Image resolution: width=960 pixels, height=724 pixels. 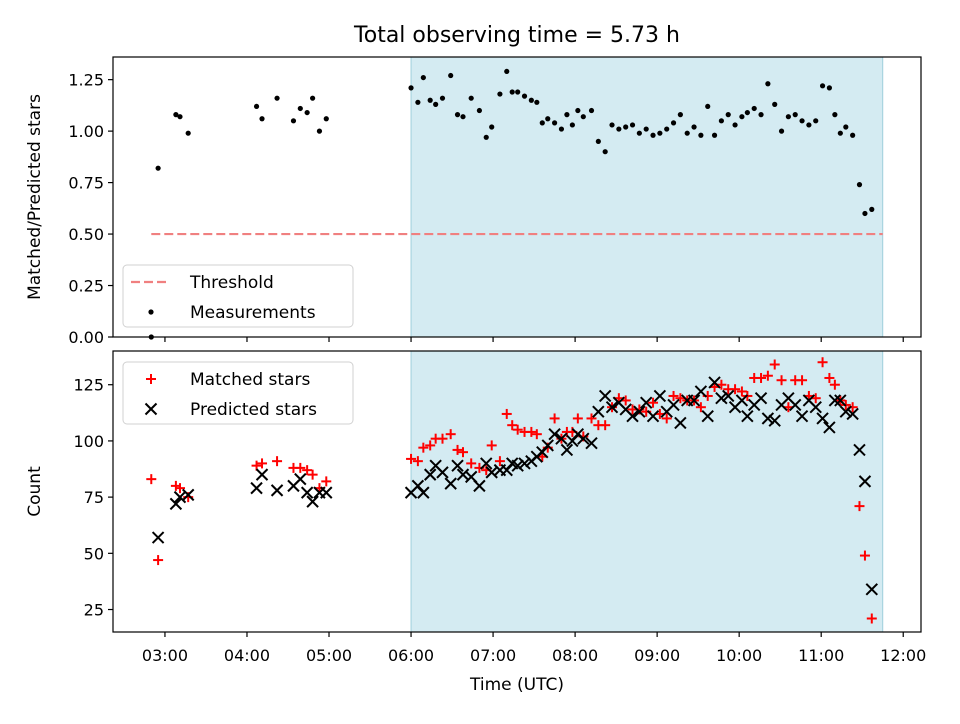 I want to click on y-tick-label: 50, so click(x=94, y=553).